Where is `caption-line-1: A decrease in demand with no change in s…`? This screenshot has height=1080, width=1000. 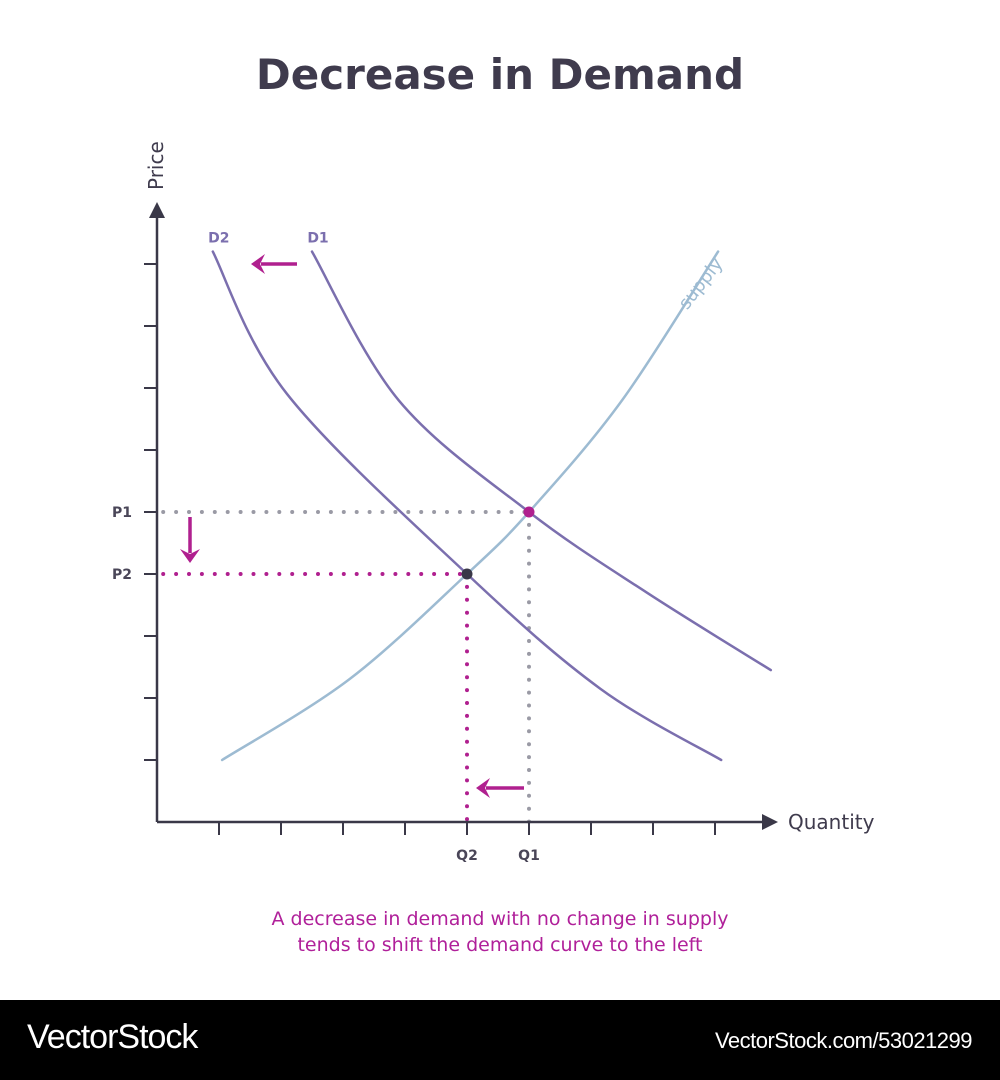
caption-line-1: A decrease in demand with no change in s… is located at coordinates (500, 919).